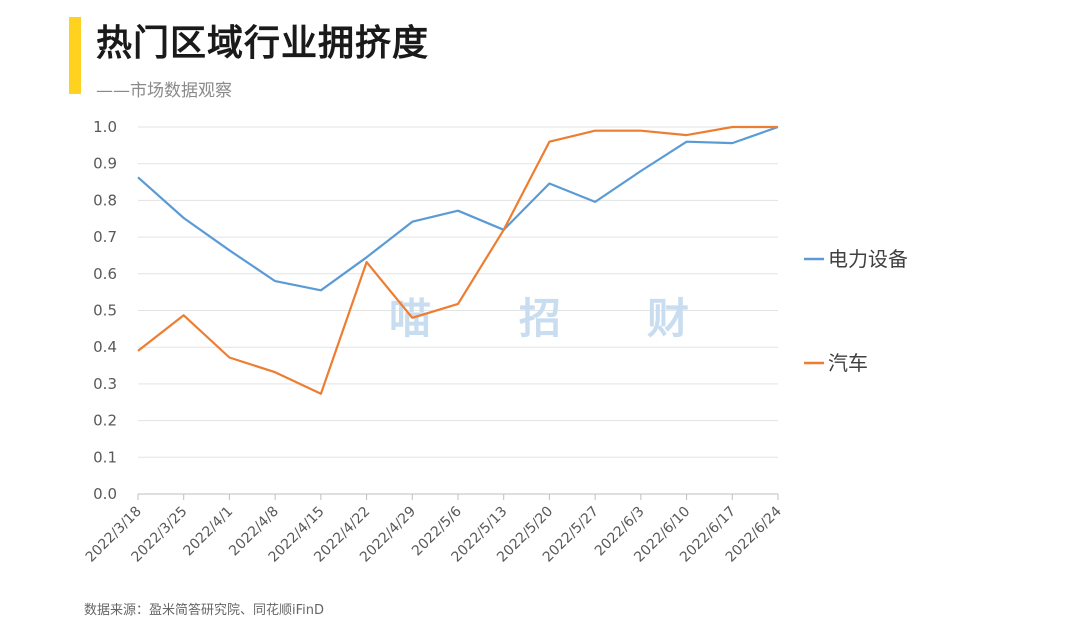 The image size is (1080, 626). What do you see at coordinates (105, 237) in the screenshot?
I see `y-tick-label: 0.7` at bounding box center [105, 237].